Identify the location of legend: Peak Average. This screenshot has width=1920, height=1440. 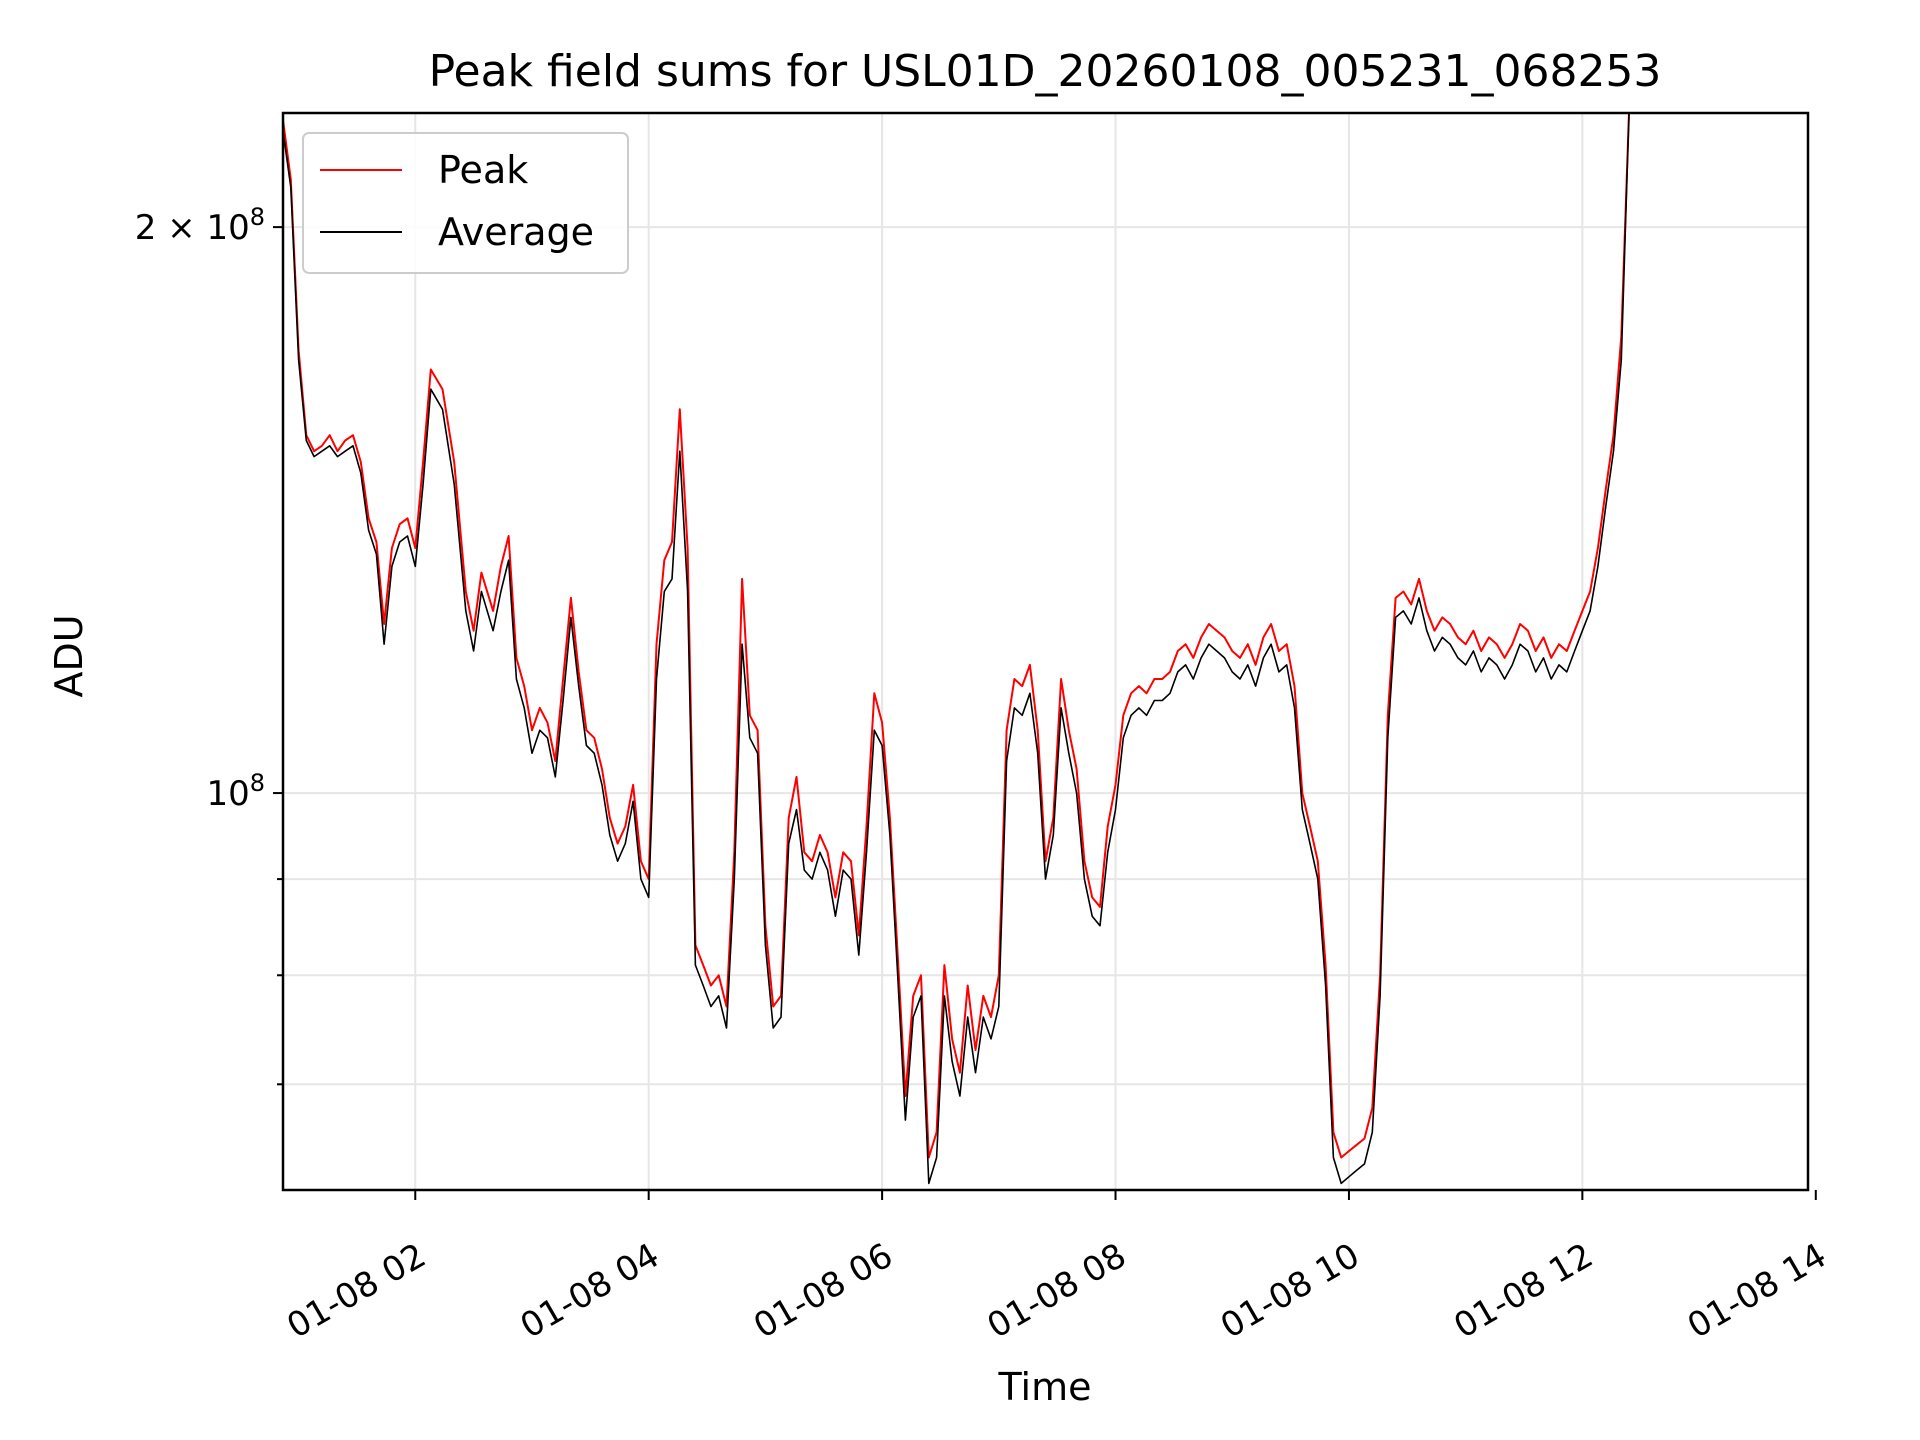
(465, 203).